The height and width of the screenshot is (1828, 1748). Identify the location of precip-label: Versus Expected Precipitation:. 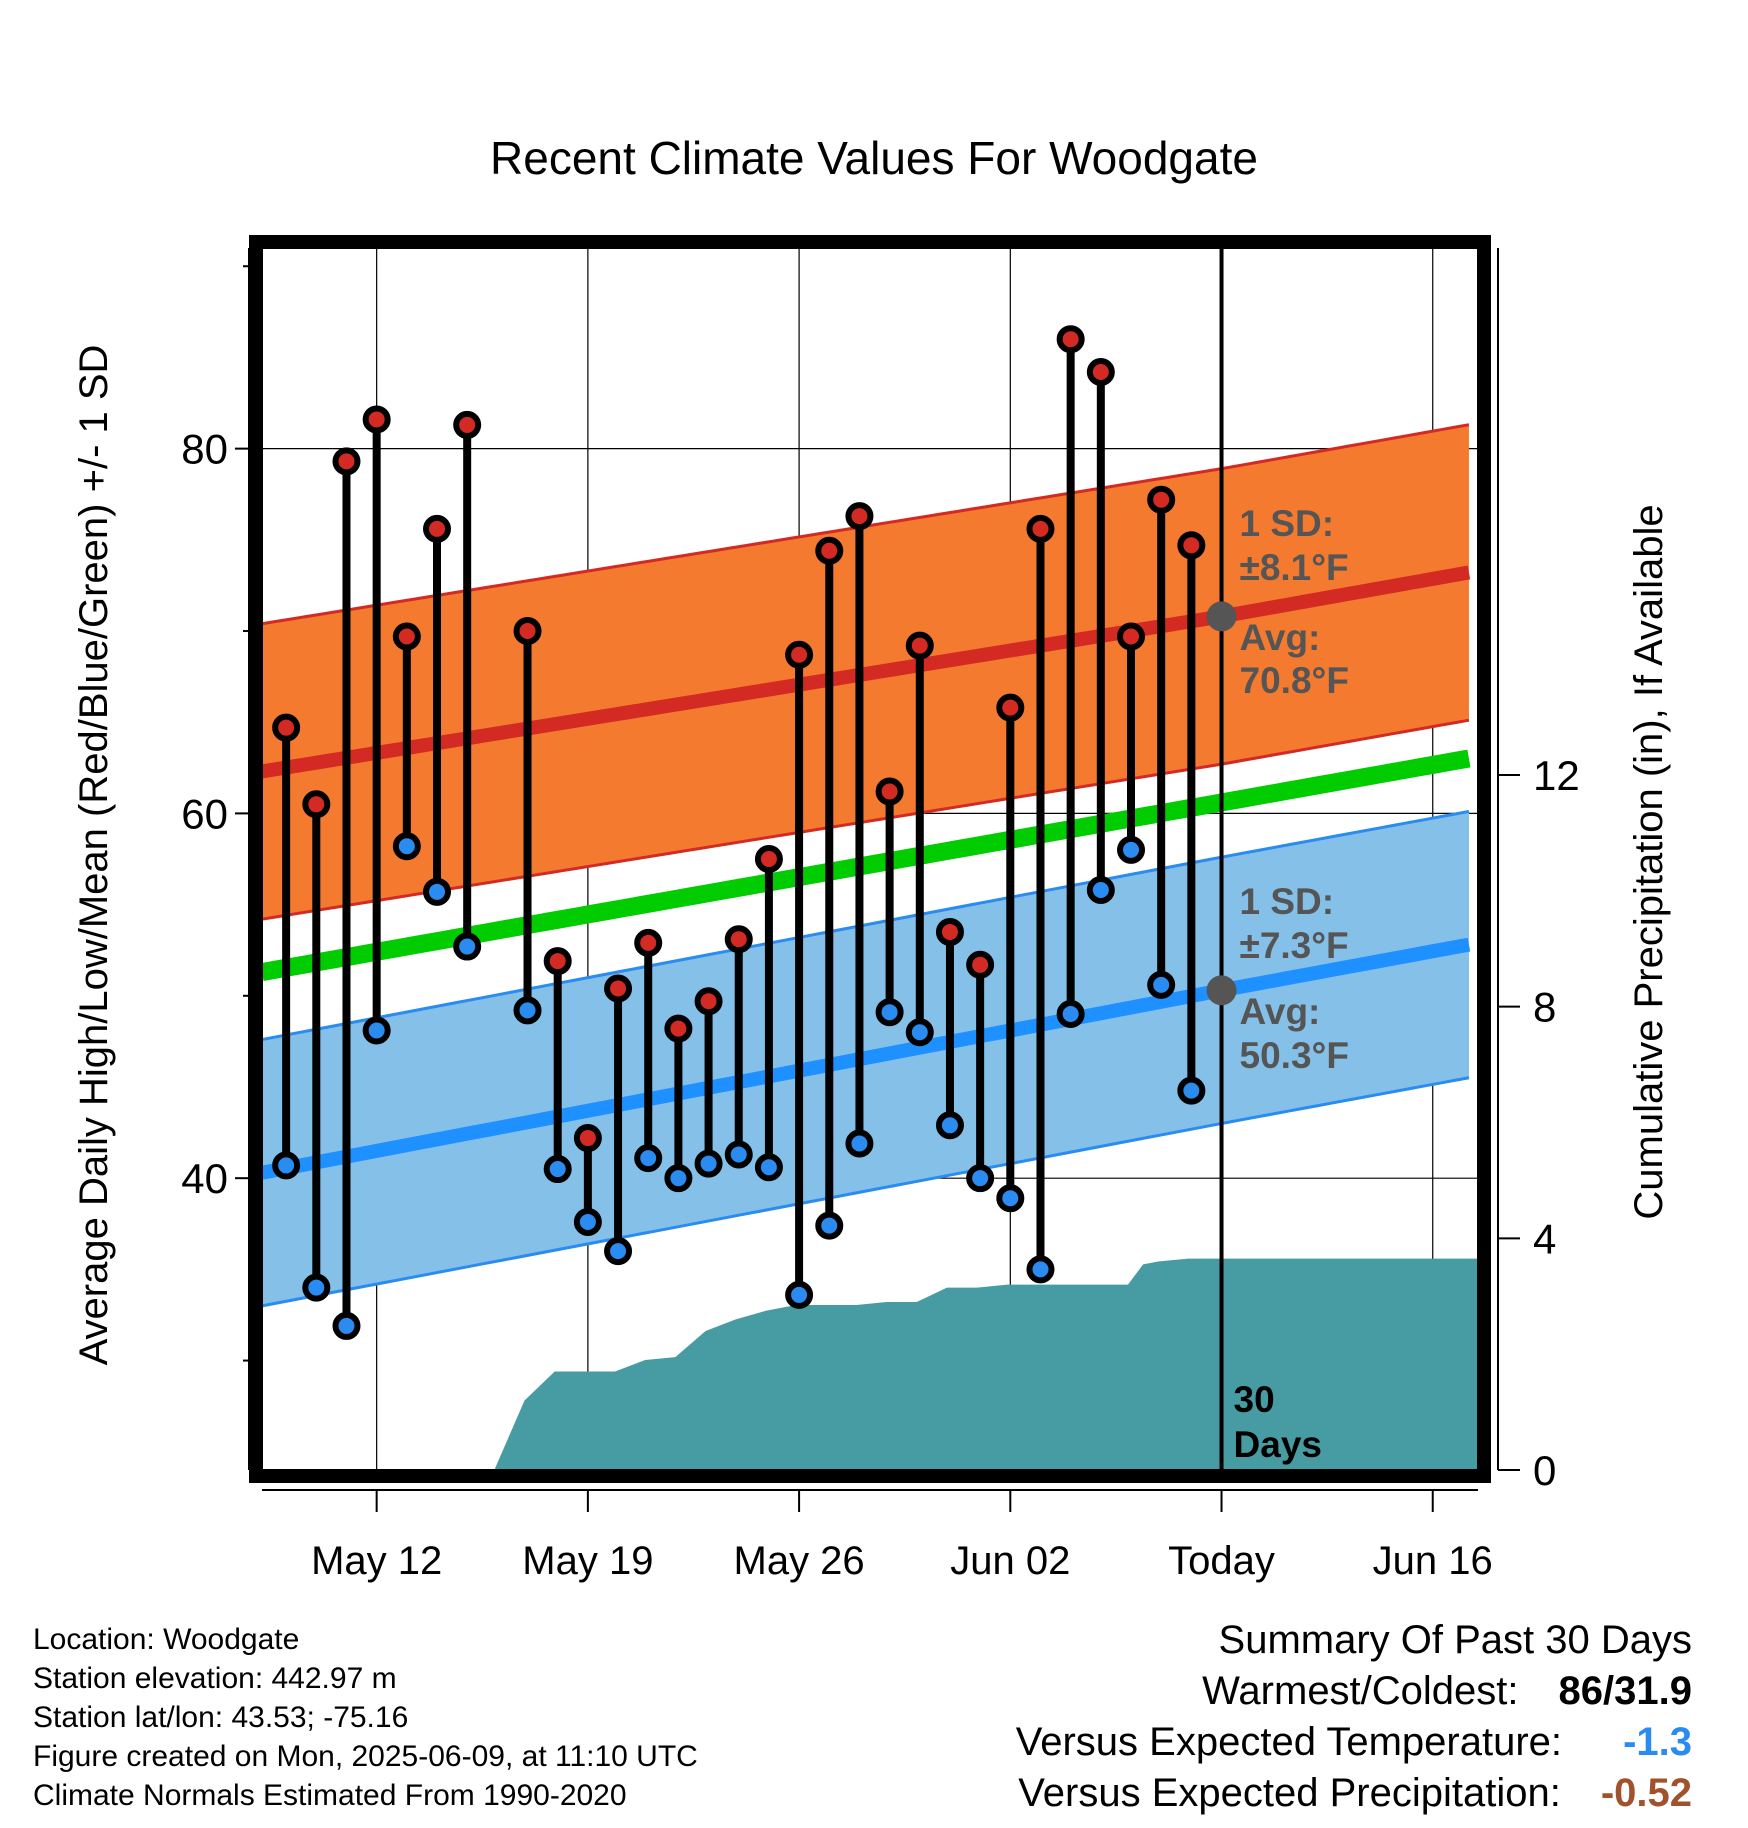
(1289, 1793).